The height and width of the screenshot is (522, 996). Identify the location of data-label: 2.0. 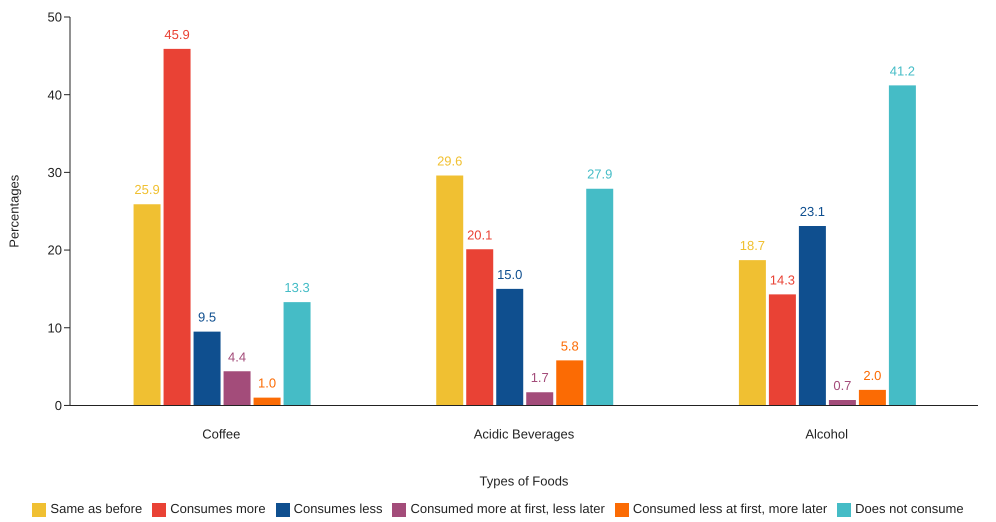
(872, 375).